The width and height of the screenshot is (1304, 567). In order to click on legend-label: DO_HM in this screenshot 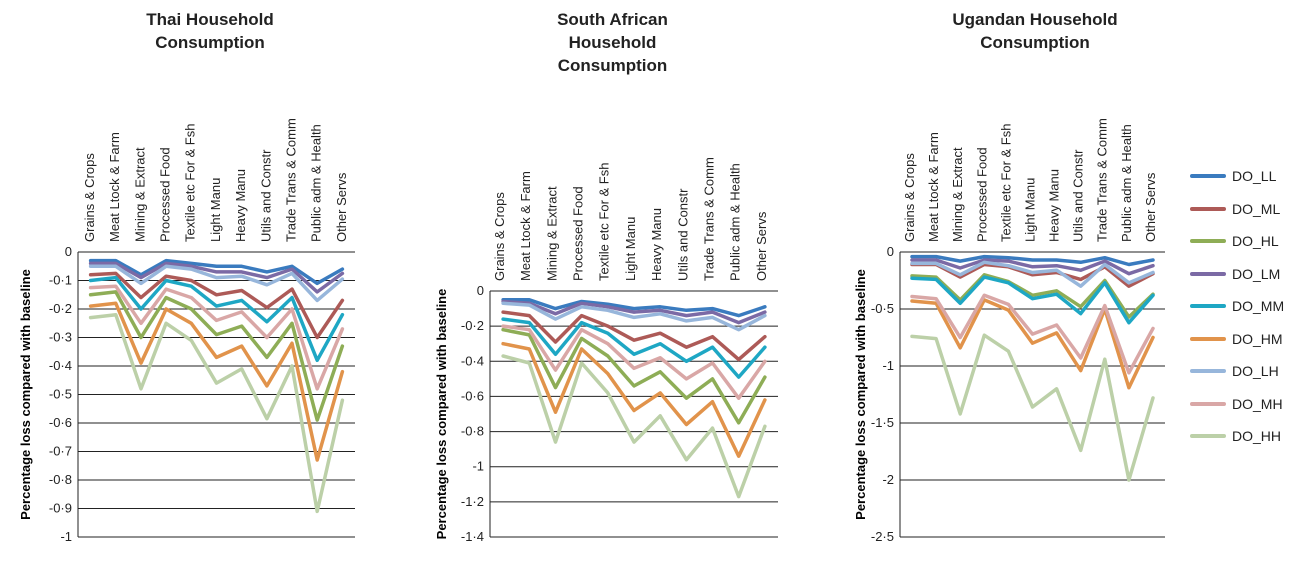, I will do `click(1257, 338)`.